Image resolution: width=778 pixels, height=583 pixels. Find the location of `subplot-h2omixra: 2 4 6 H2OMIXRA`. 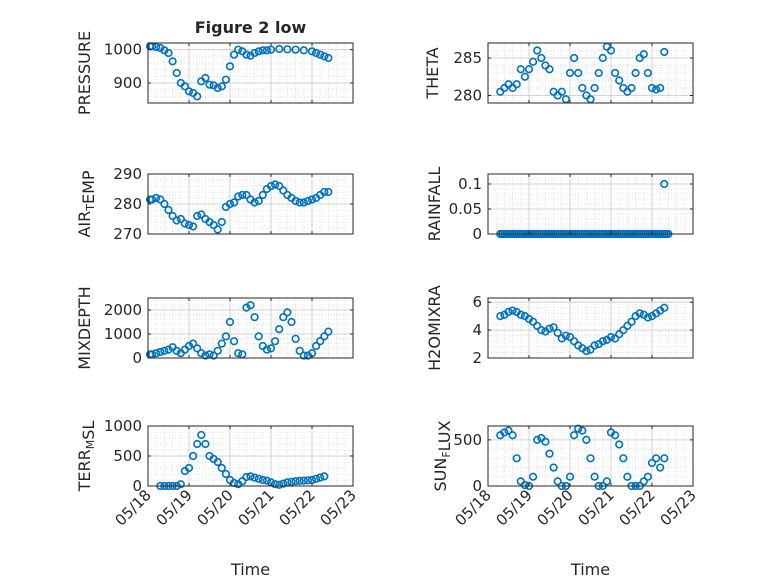

subplot-h2omixra: 2 4 6 H2OMIXRA is located at coordinates (559, 328).